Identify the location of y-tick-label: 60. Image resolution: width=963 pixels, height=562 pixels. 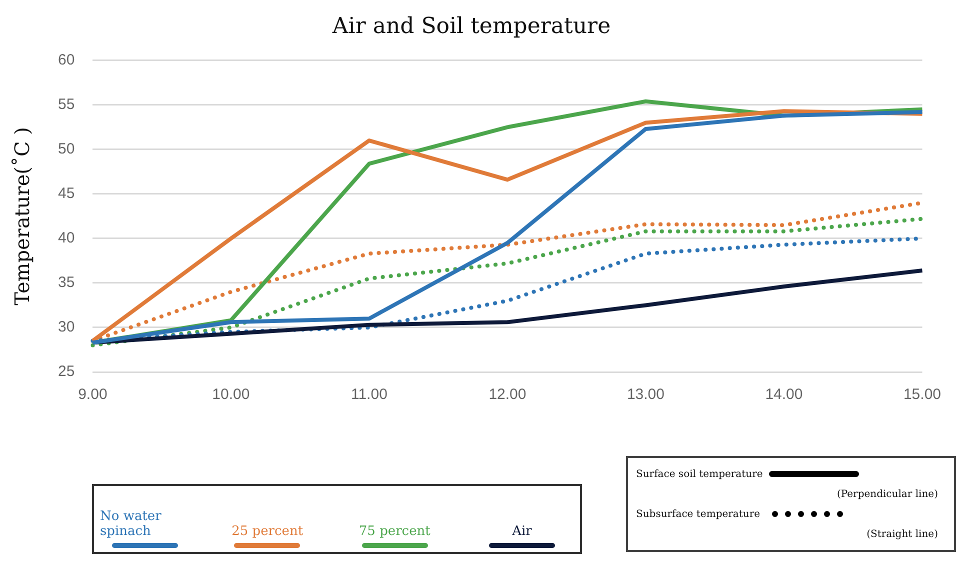
(66, 60).